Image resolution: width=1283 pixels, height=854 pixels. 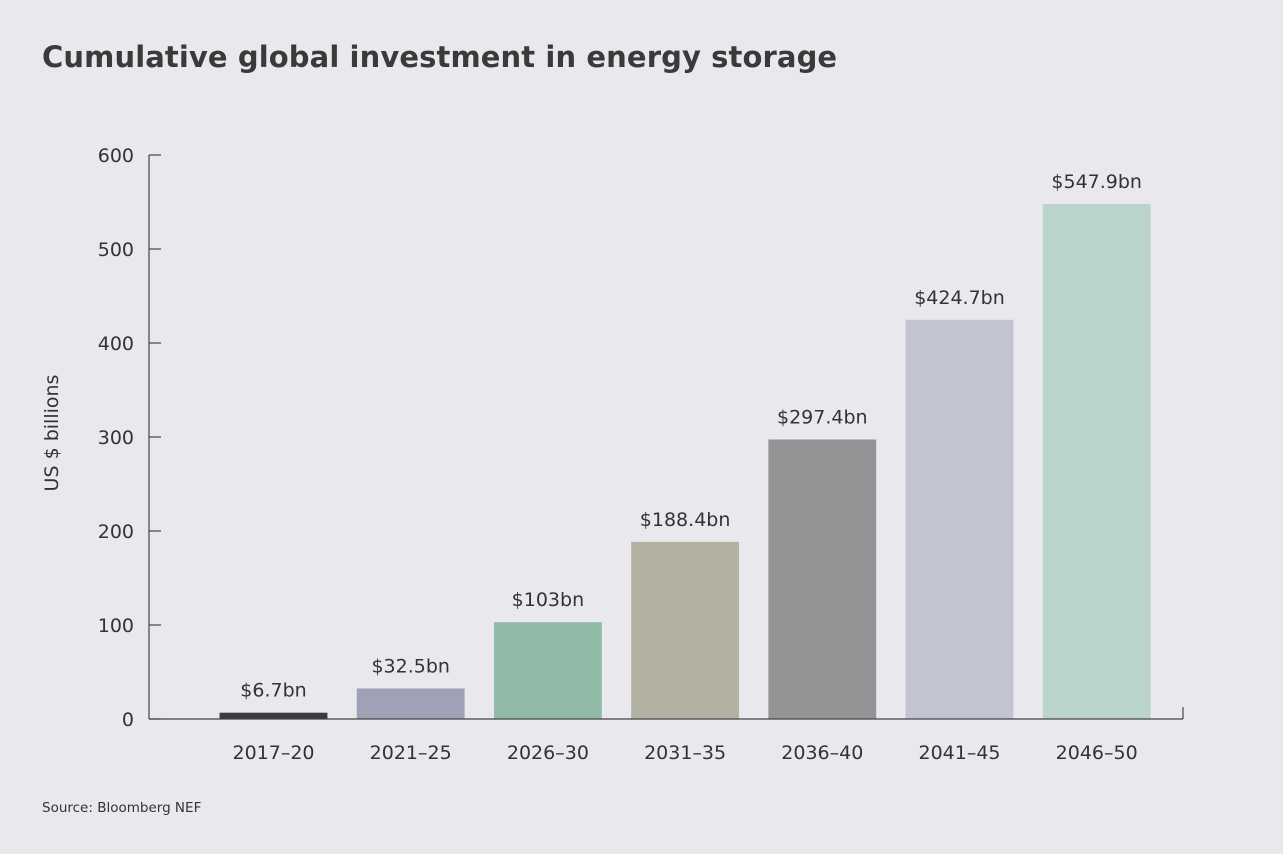 What do you see at coordinates (1097, 753) in the screenshot?
I see `x-tick-label: 2046–50` at bounding box center [1097, 753].